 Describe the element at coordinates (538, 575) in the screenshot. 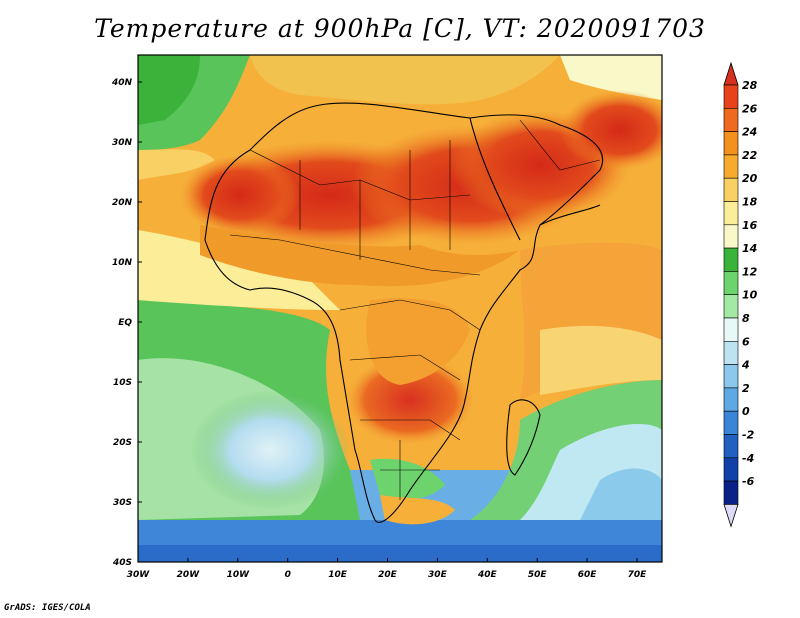

I see `lon-label: 50E` at that location.